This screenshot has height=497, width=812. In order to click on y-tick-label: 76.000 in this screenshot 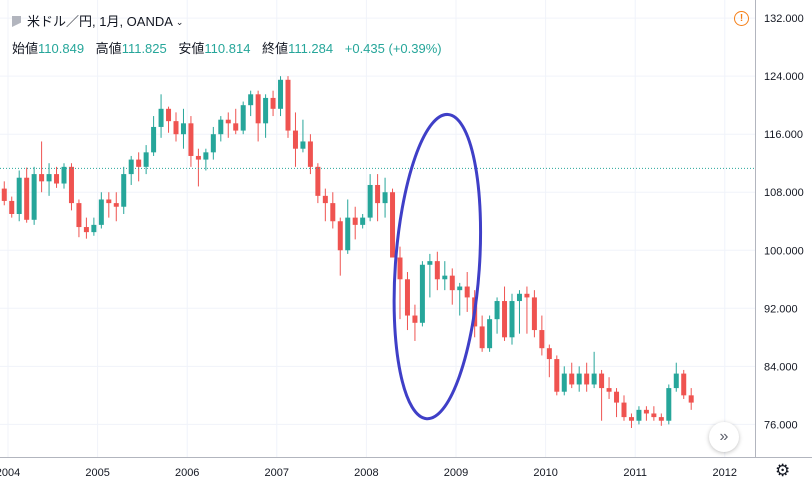, I will do `click(781, 425)`.